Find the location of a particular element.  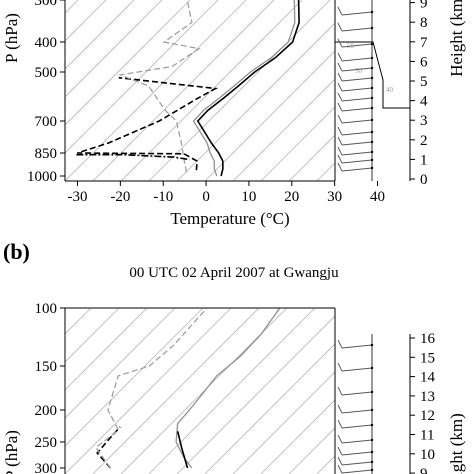

height-tick-label: 11 is located at coordinates (427, 436).